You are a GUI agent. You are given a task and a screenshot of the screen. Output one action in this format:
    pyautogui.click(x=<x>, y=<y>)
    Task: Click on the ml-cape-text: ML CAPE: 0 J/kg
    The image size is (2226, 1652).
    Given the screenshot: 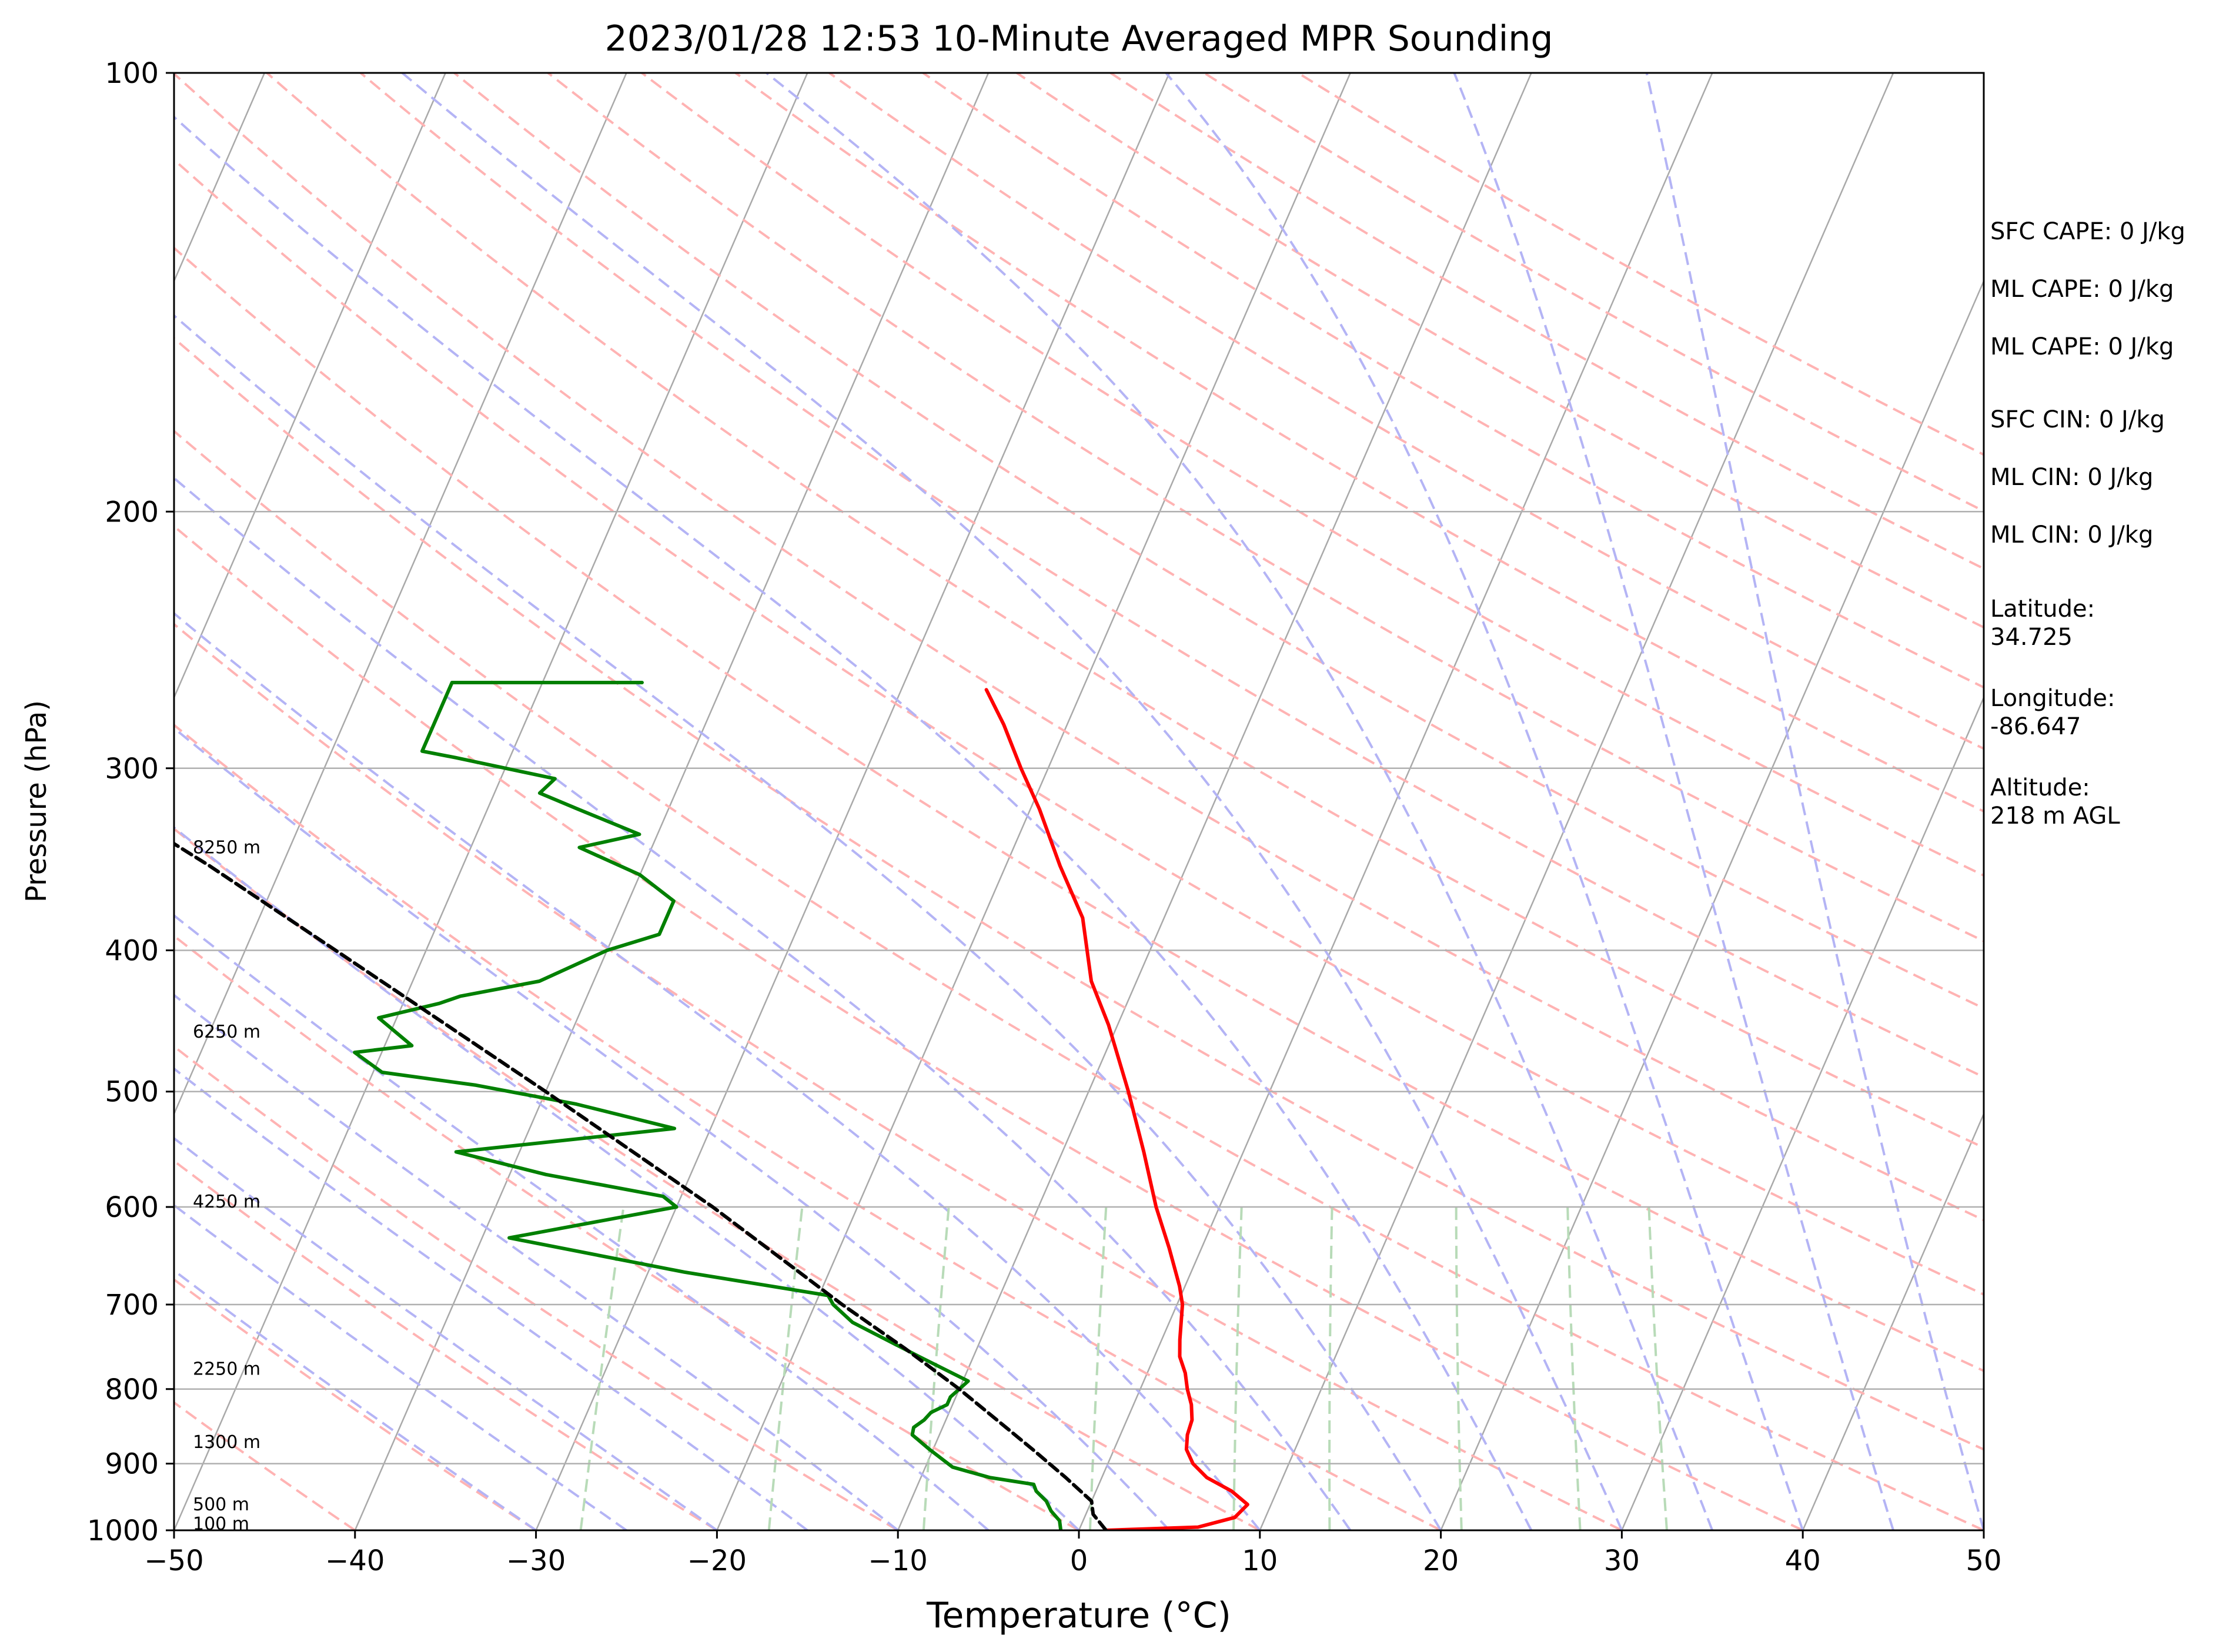 What is the action you would take?
    pyautogui.click(x=2082, y=290)
    